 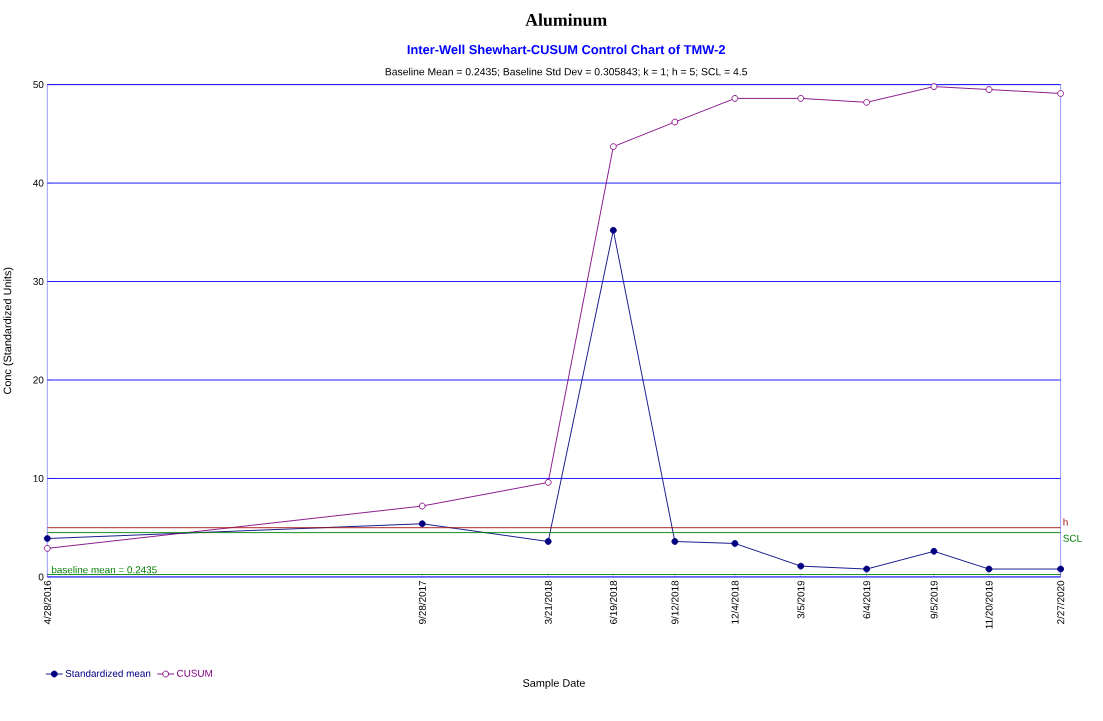 I want to click on x-tick-label: 9/28/2017, so click(x=422, y=603).